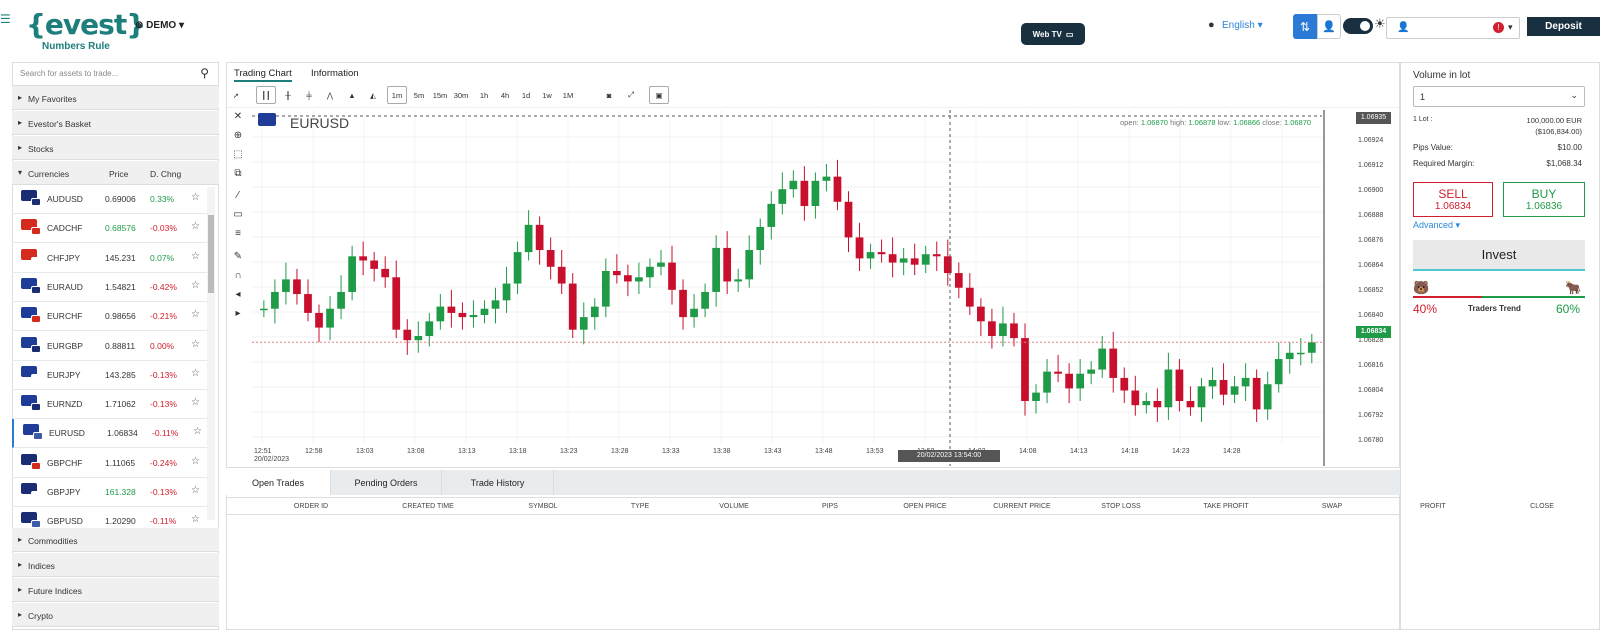  What do you see at coordinates (1053, 34) in the screenshot?
I see `web-tv-button: Web TV ▭` at bounding box center [1053, 34].